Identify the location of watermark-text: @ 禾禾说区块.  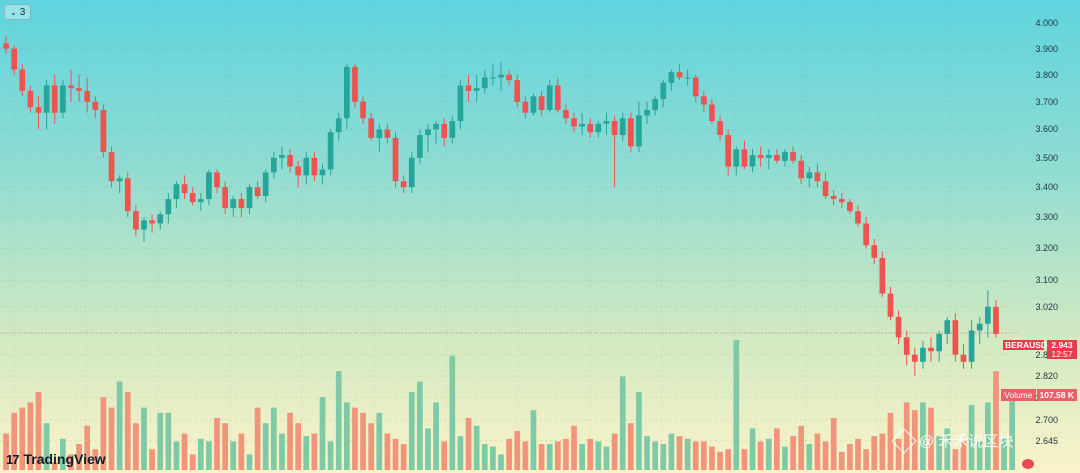
(966, 441).